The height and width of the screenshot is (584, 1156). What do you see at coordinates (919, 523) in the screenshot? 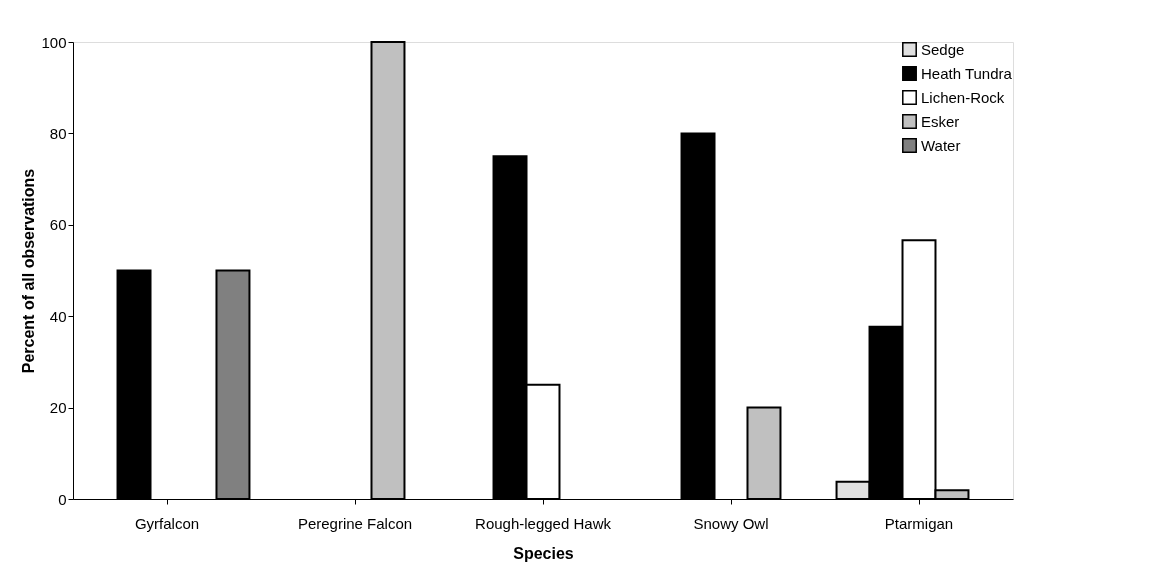
I see `x-tick-label: Ptarmigan` at bounding box center [919, 523].